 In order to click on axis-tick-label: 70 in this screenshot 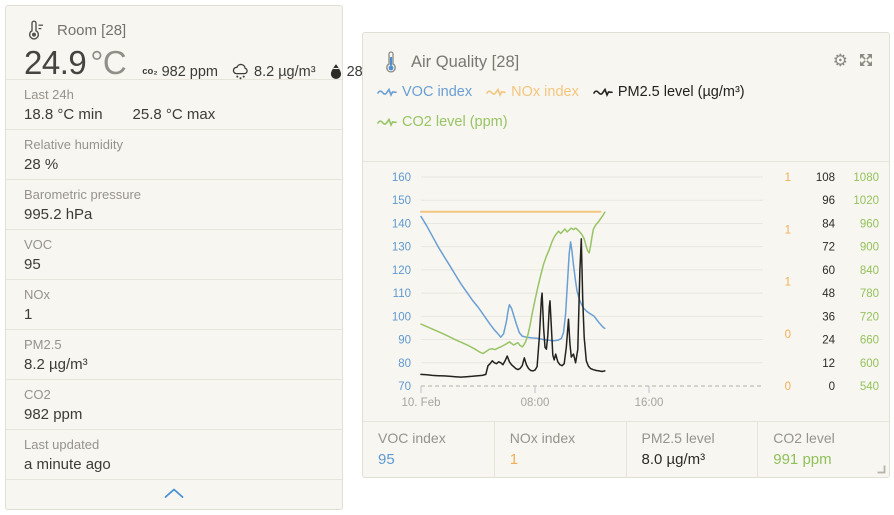, I will do `click(404, 387)`.